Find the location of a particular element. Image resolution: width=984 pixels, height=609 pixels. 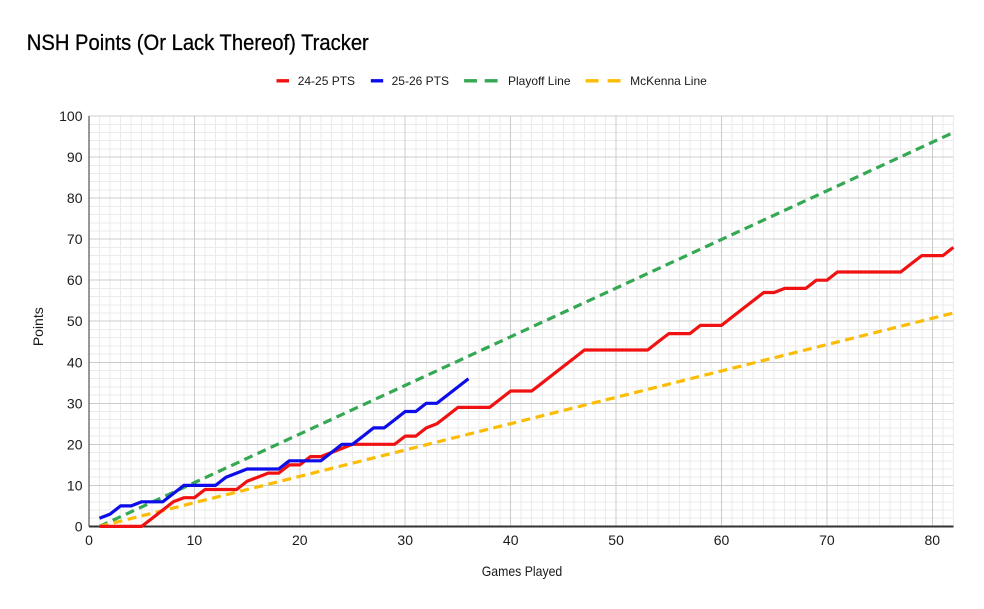

svg-text: Games Played is located at coordinates (522, 571).